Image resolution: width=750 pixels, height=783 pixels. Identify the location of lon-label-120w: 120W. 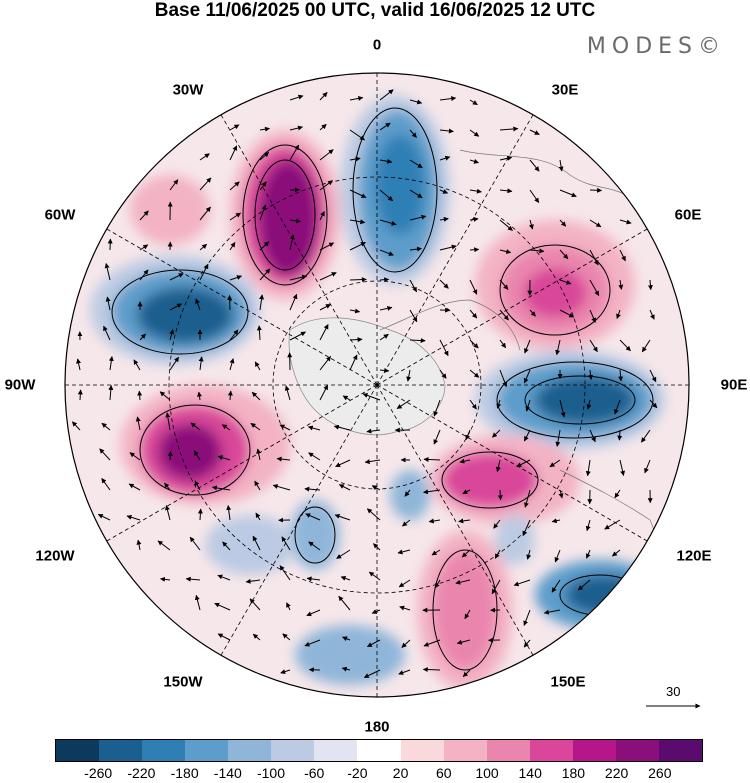
(55, 556).